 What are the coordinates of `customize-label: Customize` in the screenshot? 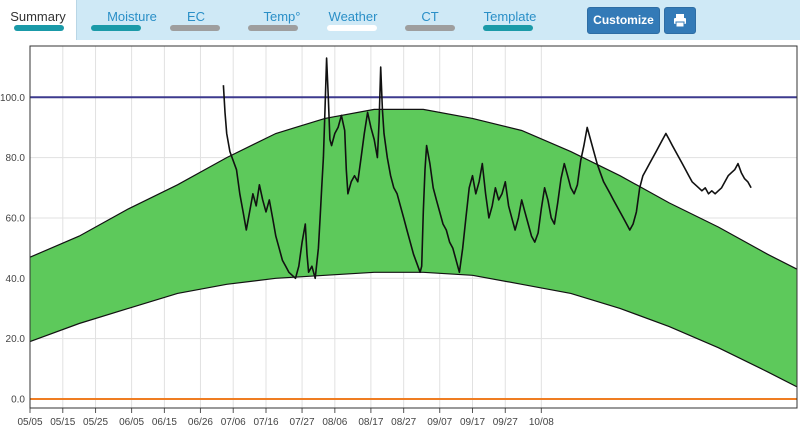 It's located at (623, 20).